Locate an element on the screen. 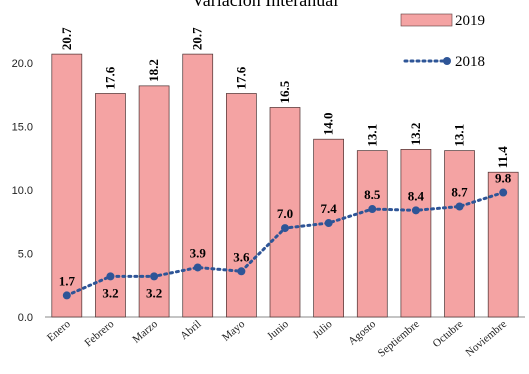 The image size is (529, 374). point-value-label: 8.4 is located at coordinates (416, 195).